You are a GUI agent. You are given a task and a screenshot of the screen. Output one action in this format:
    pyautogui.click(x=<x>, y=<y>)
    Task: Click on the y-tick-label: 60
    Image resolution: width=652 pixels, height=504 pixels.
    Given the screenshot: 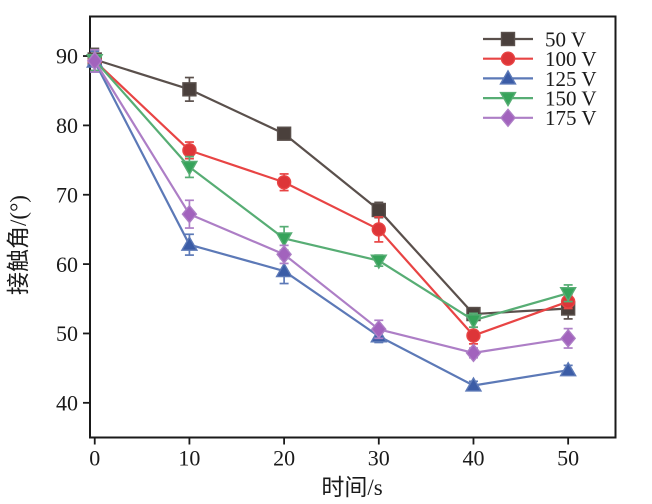 What is the action you would take?
    pyautogui.click(x=67, y=264)
    